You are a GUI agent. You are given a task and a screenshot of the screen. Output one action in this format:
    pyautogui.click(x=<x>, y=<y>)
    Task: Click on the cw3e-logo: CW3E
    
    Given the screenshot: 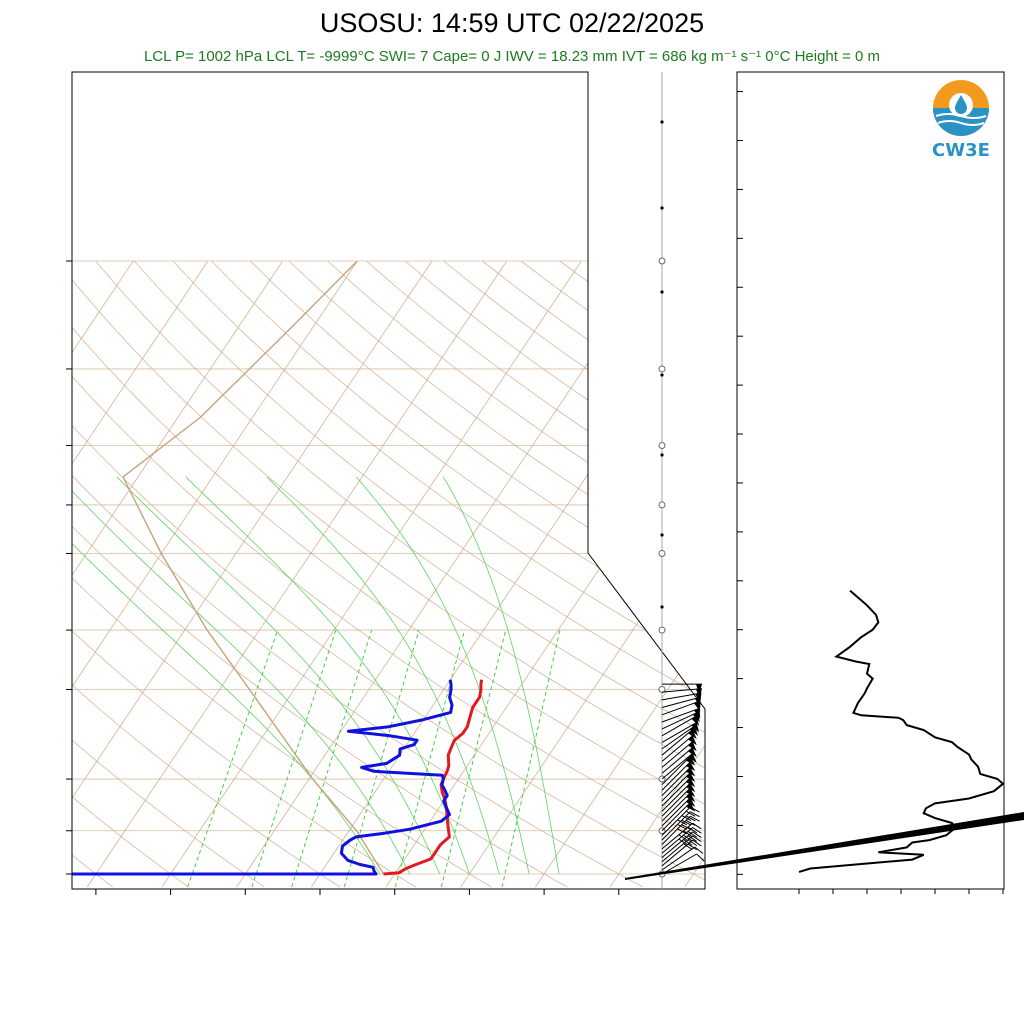 What is the action you would take?
    pyautogui.click(x=961, y=123)
    